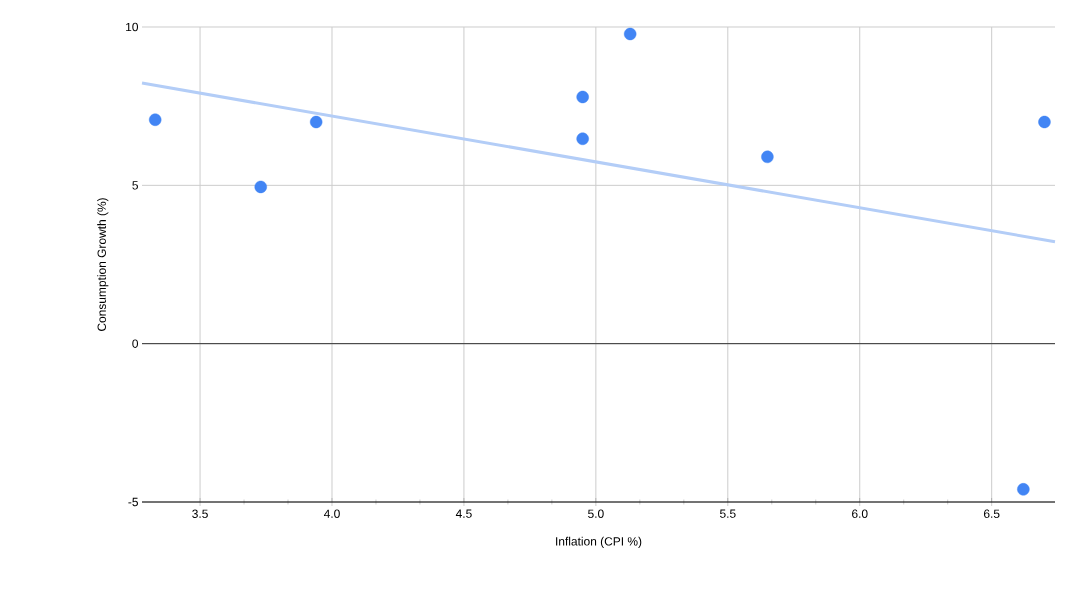  What do you see at coordinates (133, 502) in the screenshot?
I see `y-tick-label: -5` at bounding box center [133, 502].